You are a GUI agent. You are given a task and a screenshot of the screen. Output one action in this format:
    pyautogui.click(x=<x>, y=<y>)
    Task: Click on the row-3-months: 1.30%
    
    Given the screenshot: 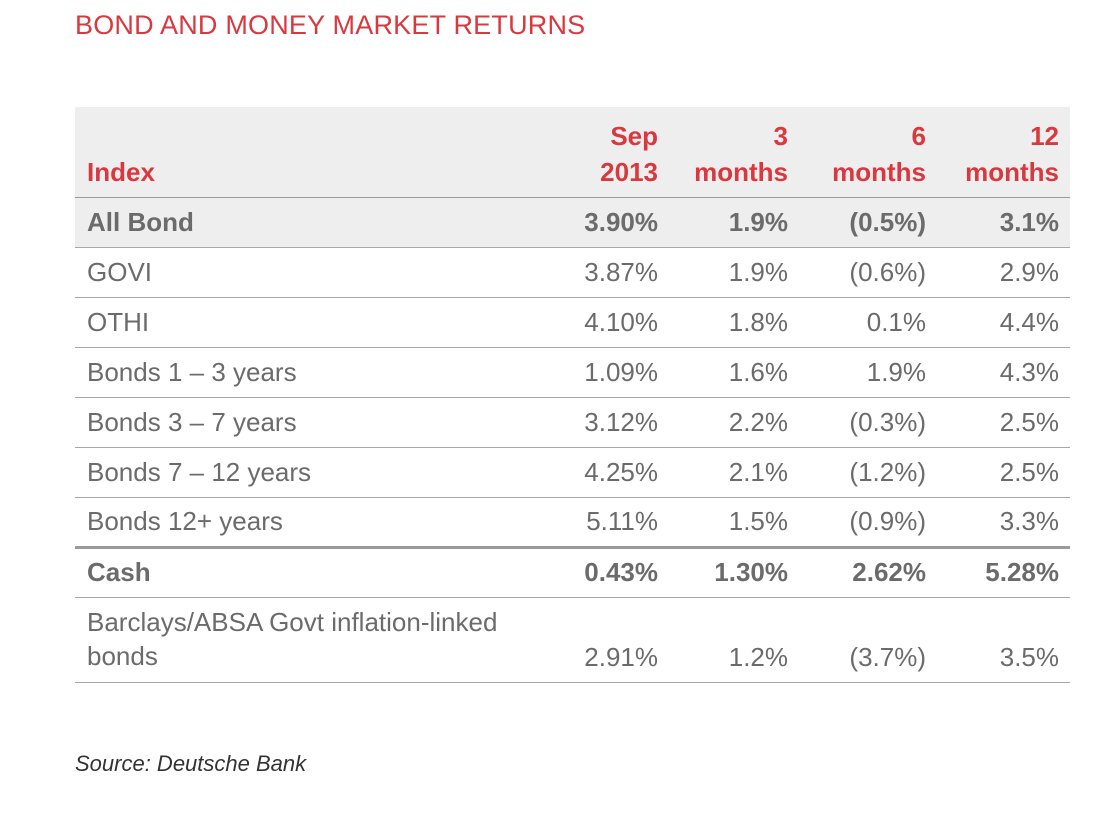 What is the action you would take?
    pyautogui.click(x=734, y=571)
    